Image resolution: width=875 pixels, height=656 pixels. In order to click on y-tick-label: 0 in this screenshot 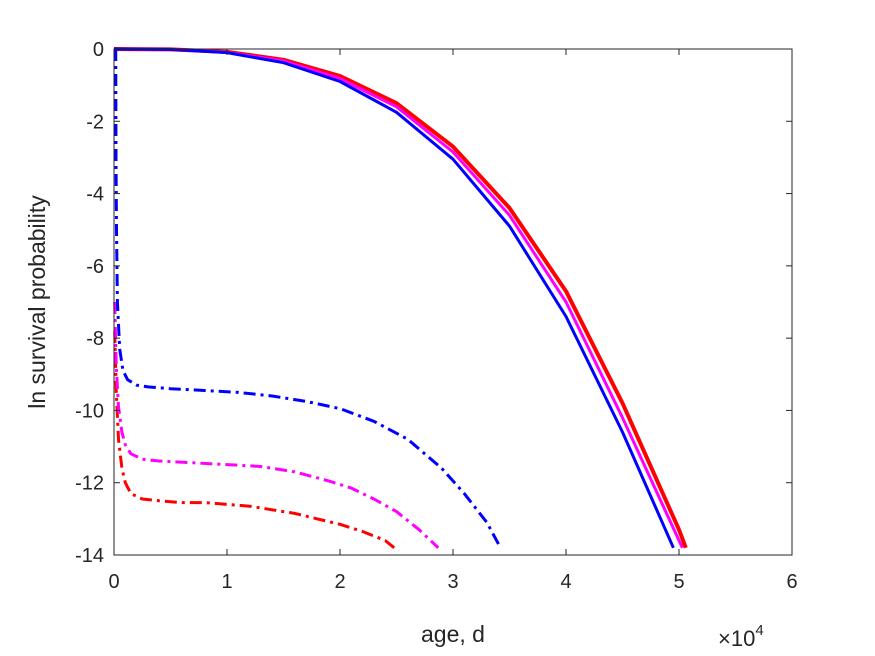, I will do `click(98, 50)`.